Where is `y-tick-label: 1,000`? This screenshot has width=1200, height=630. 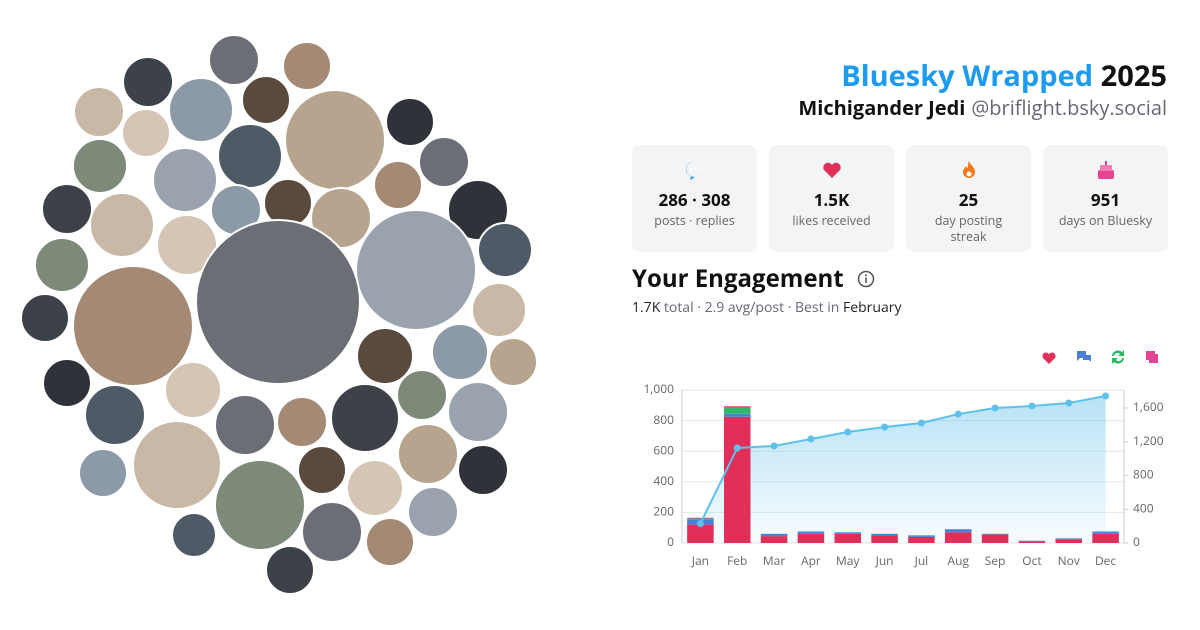
y-tick-label: 1,000 is located at coordinates (658, 388).